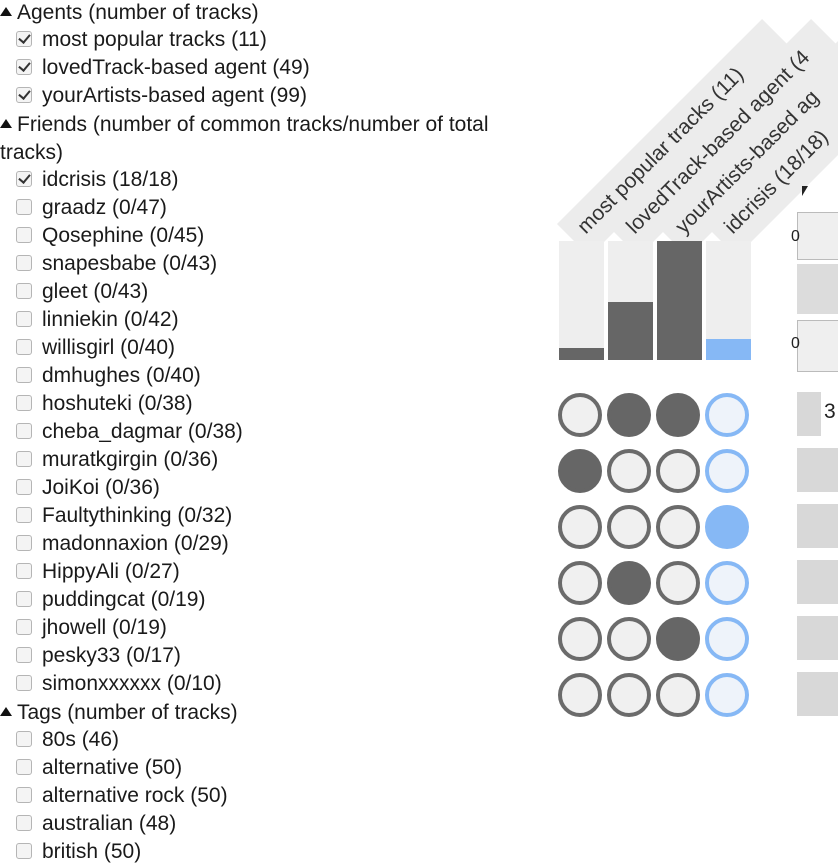  What do you see at coordinates (104, 627) in the screenshot?
I see `friend-label: jhowell (0/19)` at bounding box center [104, 627].